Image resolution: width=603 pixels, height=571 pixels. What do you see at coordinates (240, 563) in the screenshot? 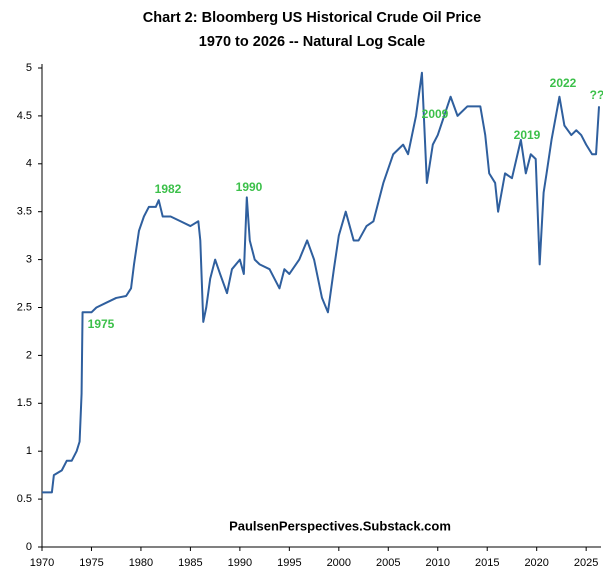
I see `x-tick-label: 1990` at bounding box center [240, 563].